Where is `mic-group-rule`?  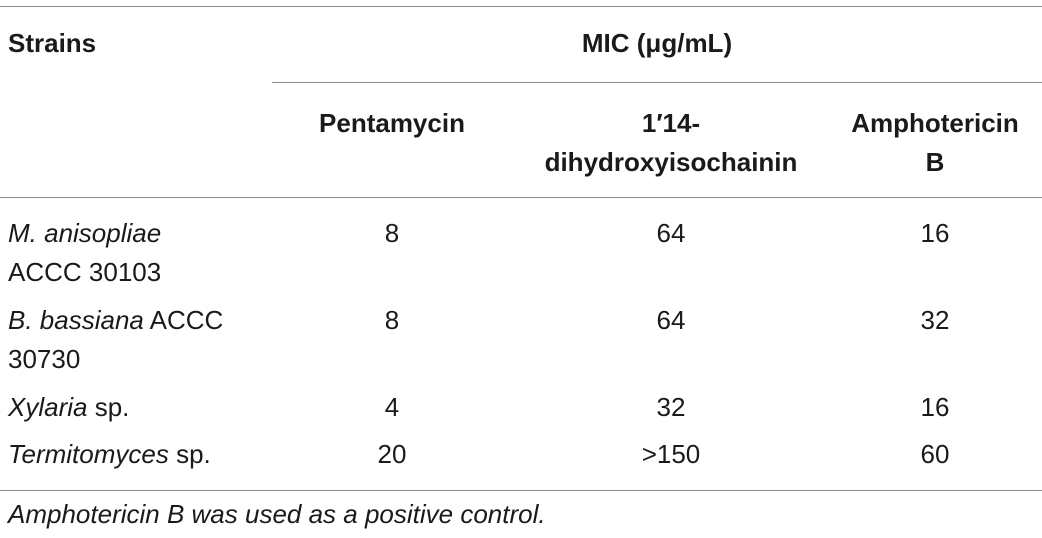 mic-group-rule is located at coordinates (657, 82).